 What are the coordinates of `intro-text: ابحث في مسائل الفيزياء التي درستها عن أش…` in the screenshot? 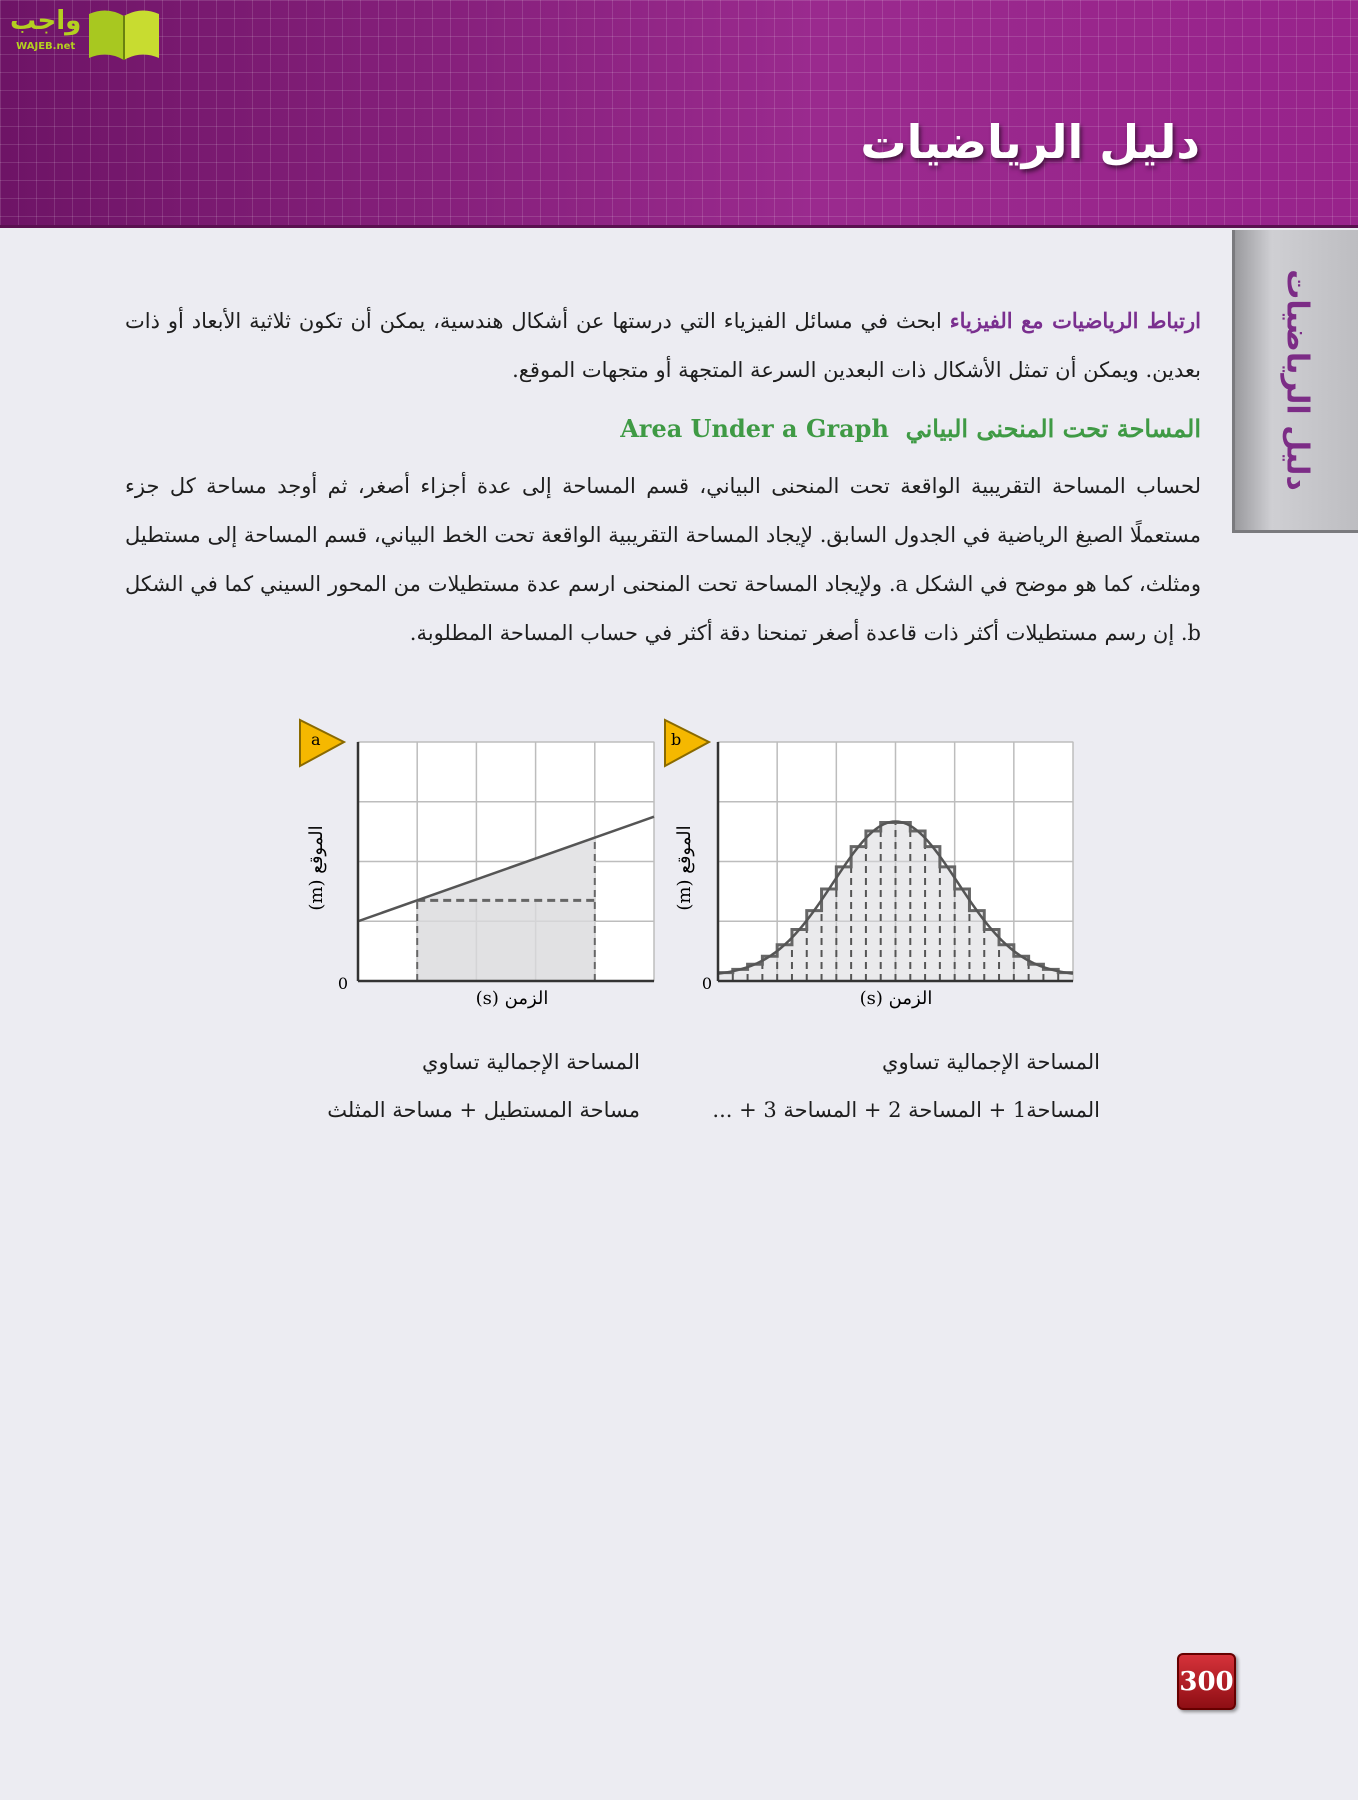 It's located at (663, 345).